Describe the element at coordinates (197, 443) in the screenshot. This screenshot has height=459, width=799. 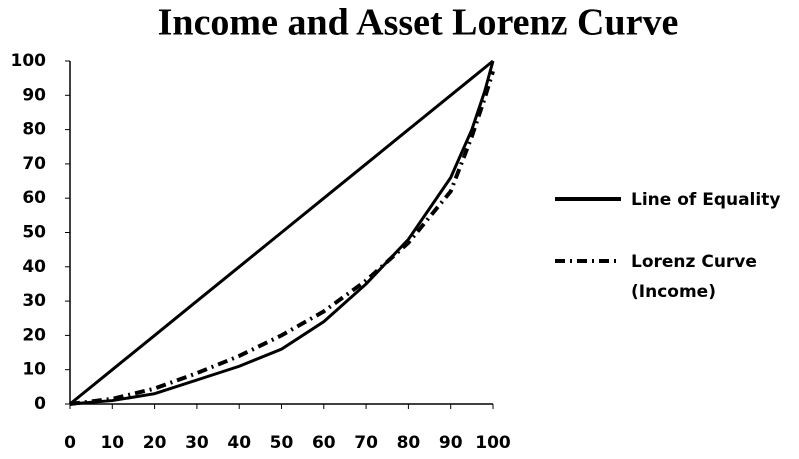
I see `x-tick-label: 30` at that location.